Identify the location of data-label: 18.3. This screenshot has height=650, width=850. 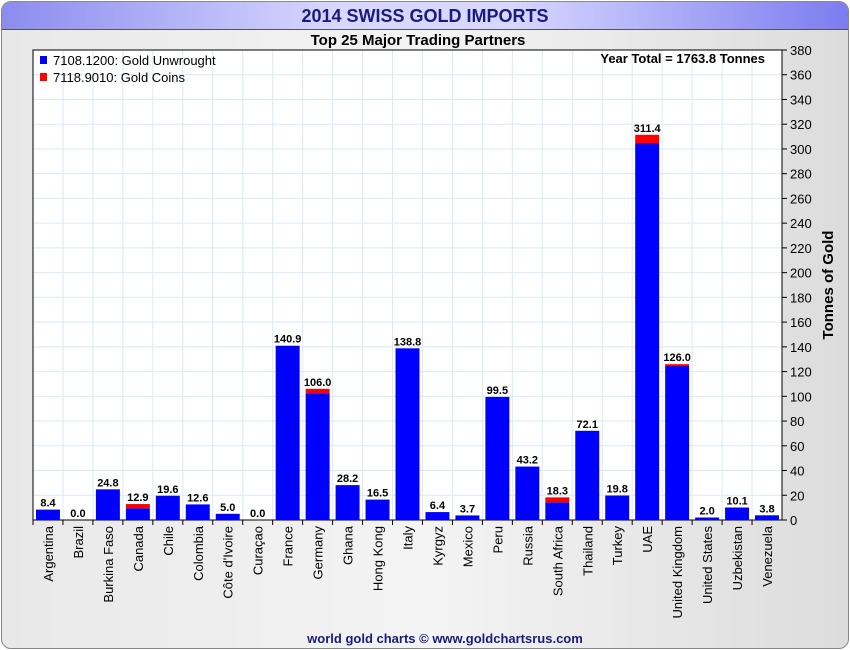
(557, 491).